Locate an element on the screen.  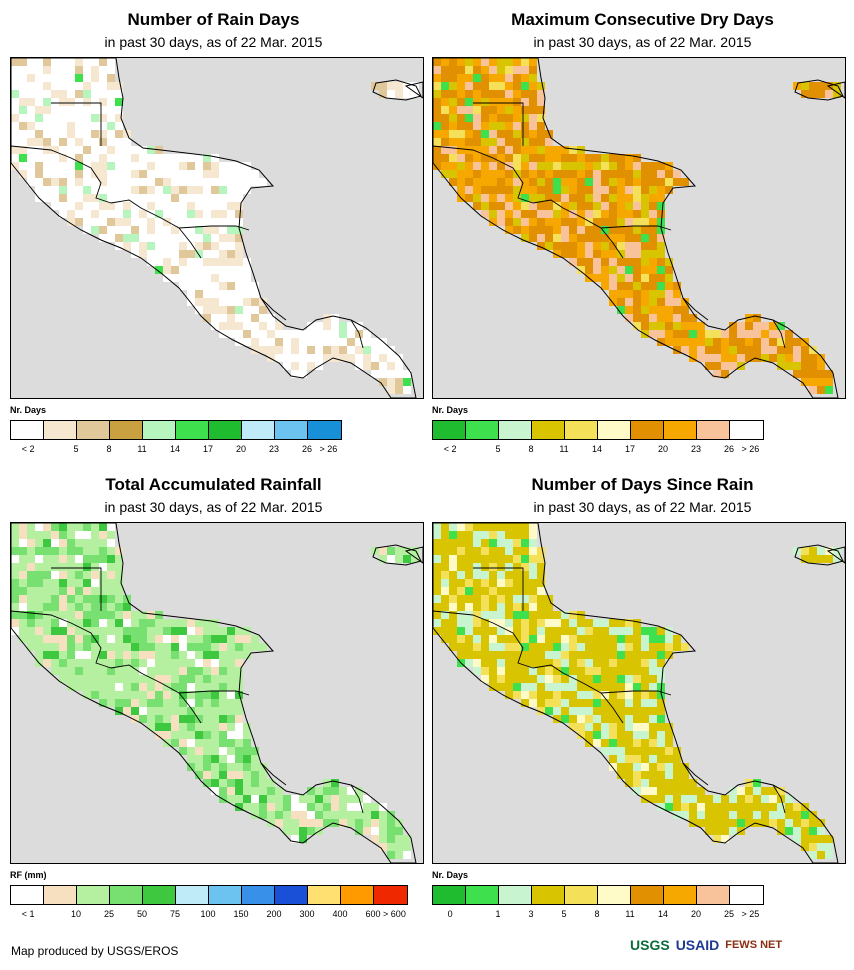
legend-labels: 0 1 3 5 8 11 14 20 25 > 25 is located at coordinates (602, 915).